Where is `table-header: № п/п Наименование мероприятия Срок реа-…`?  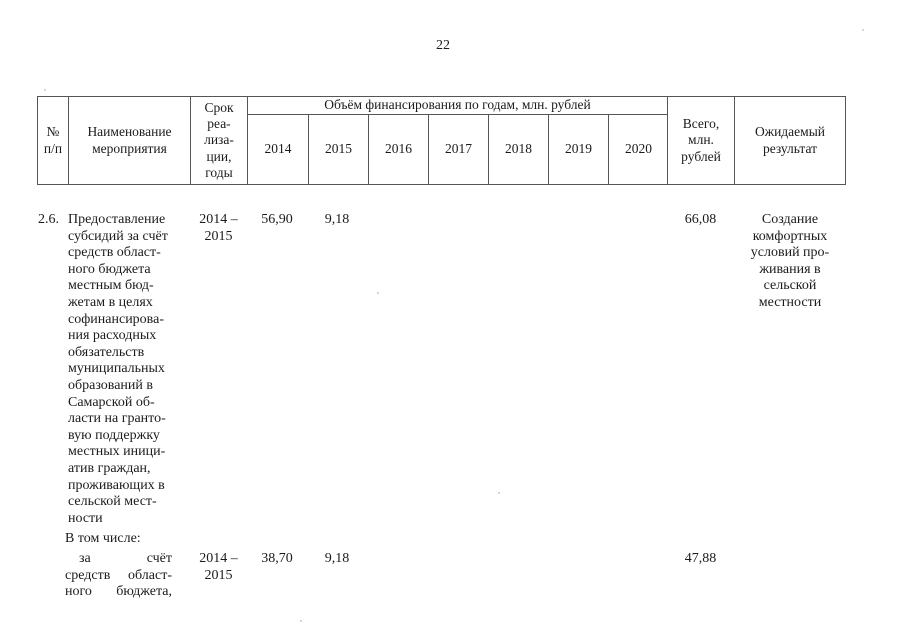
table-header: № п/п Наименование мероприятия Срок реа-… is located at coordinates (441, 140).